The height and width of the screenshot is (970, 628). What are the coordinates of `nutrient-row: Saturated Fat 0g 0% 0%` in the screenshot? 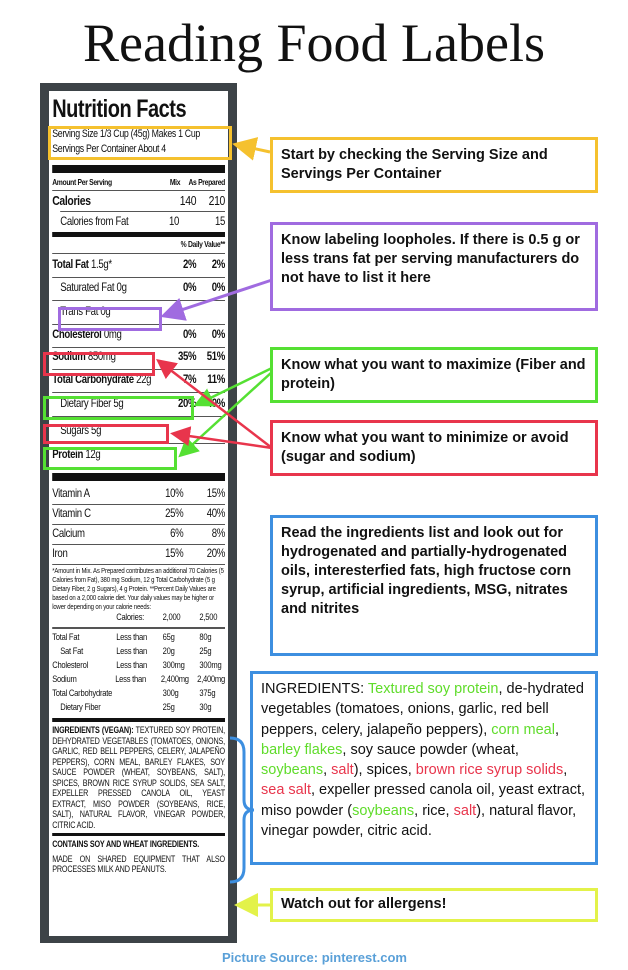 It's located at (142, 287).